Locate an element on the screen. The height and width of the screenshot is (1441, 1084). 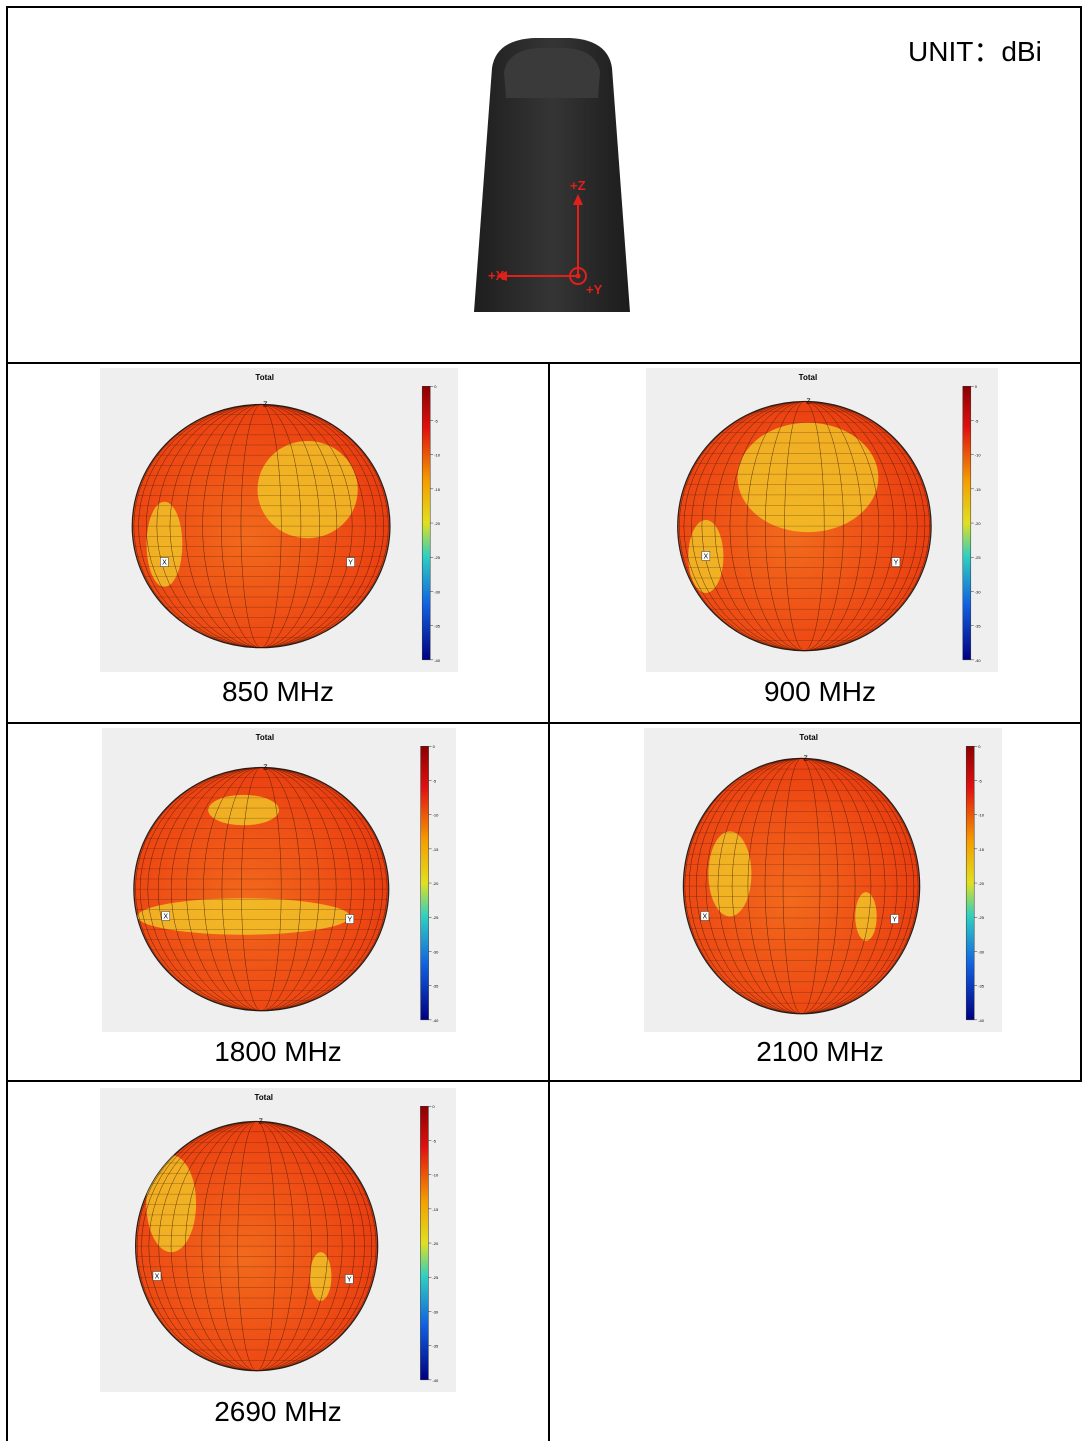
unit-label: UNIT：dBi is located at coordinates (975, 51).